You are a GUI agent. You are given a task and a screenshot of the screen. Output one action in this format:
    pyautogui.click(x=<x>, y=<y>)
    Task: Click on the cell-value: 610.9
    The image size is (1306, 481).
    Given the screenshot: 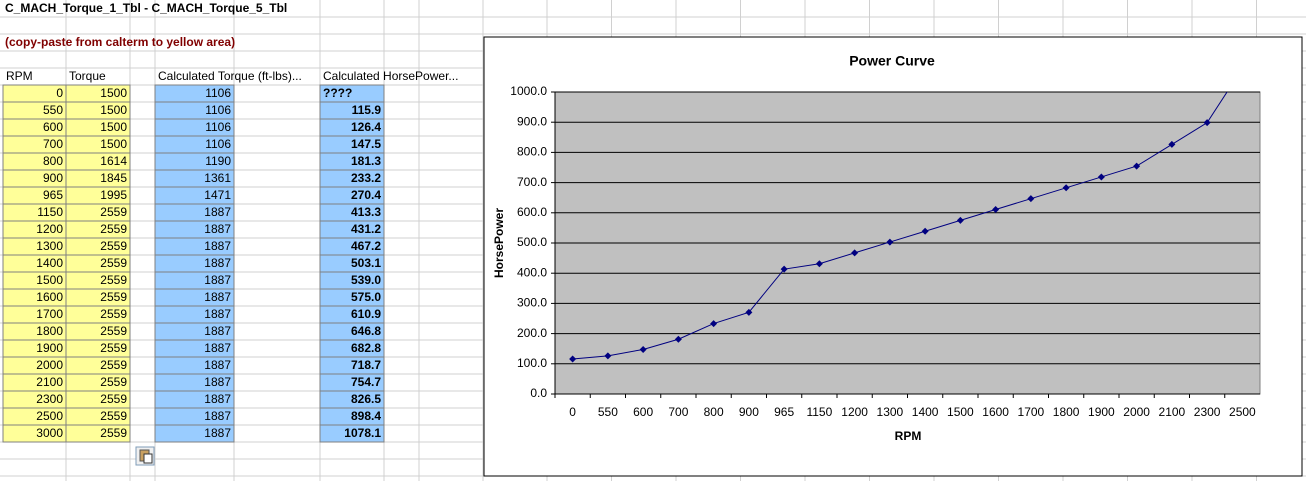 What is the action you would take?
    pyautogui.click(x=366, y=314)
    